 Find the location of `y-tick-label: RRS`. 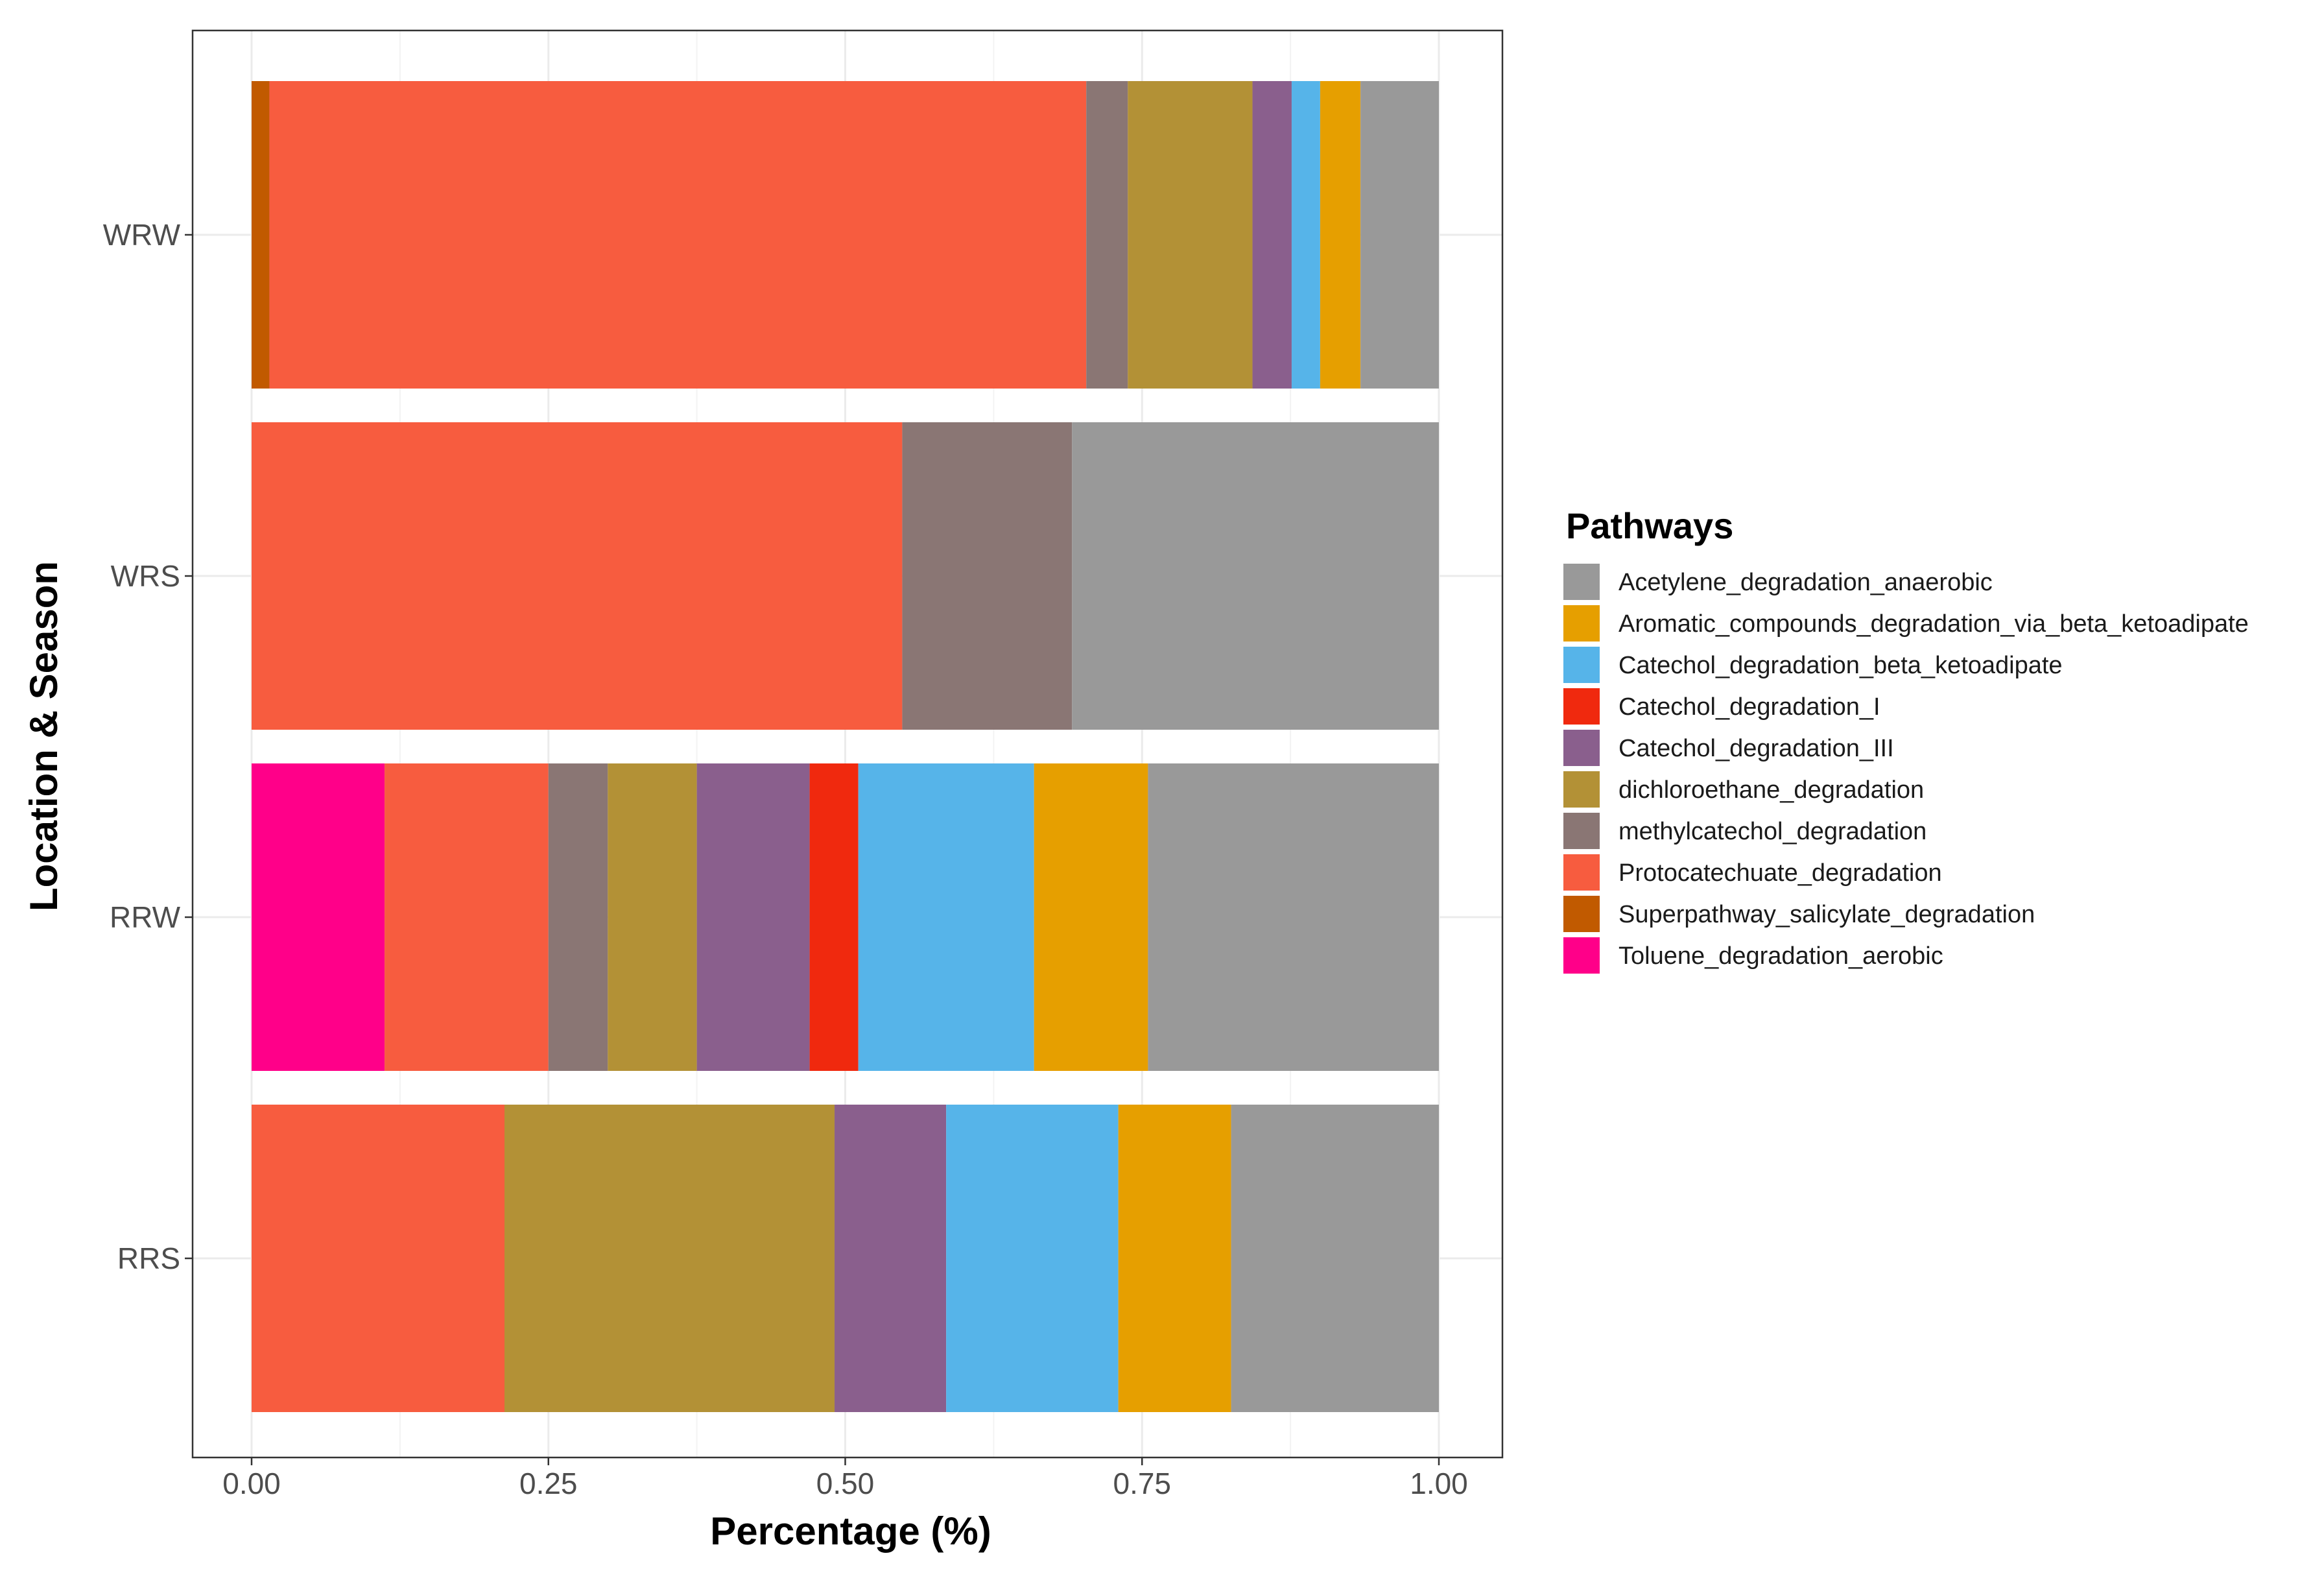

y-tick-label: RRS is located at coordinates (148, 1258).